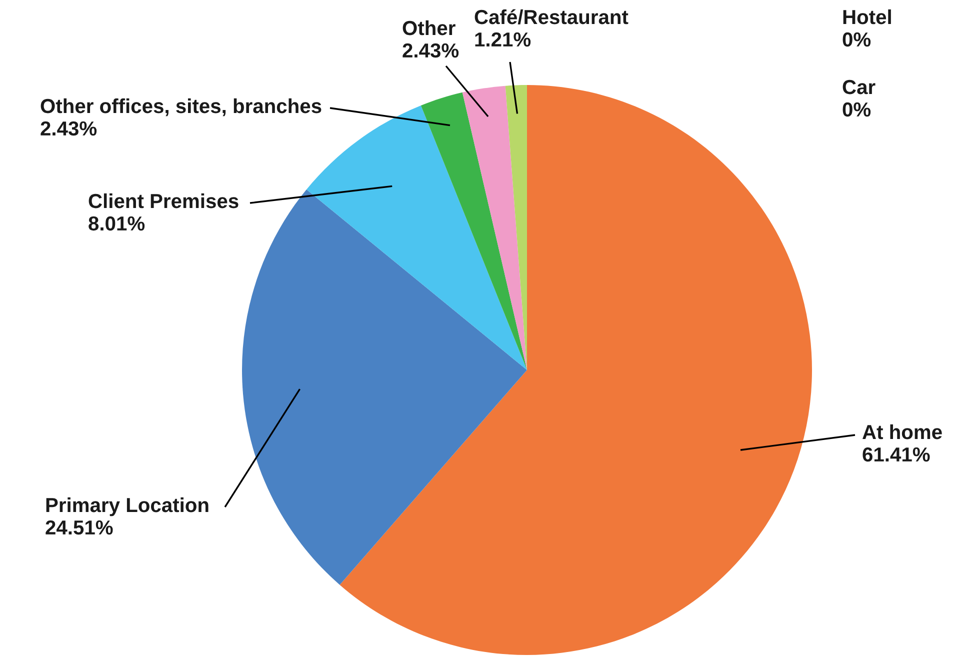 The width and height of the screenshot is (960, 664). Describe the element at coordinates (896, 454) in the screenshot. I see `data-label: 61.41%` at that location.